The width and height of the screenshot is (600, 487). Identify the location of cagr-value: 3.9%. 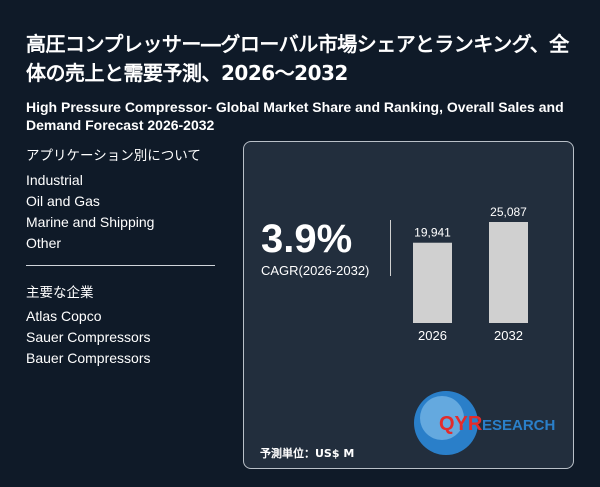
(307, 239).